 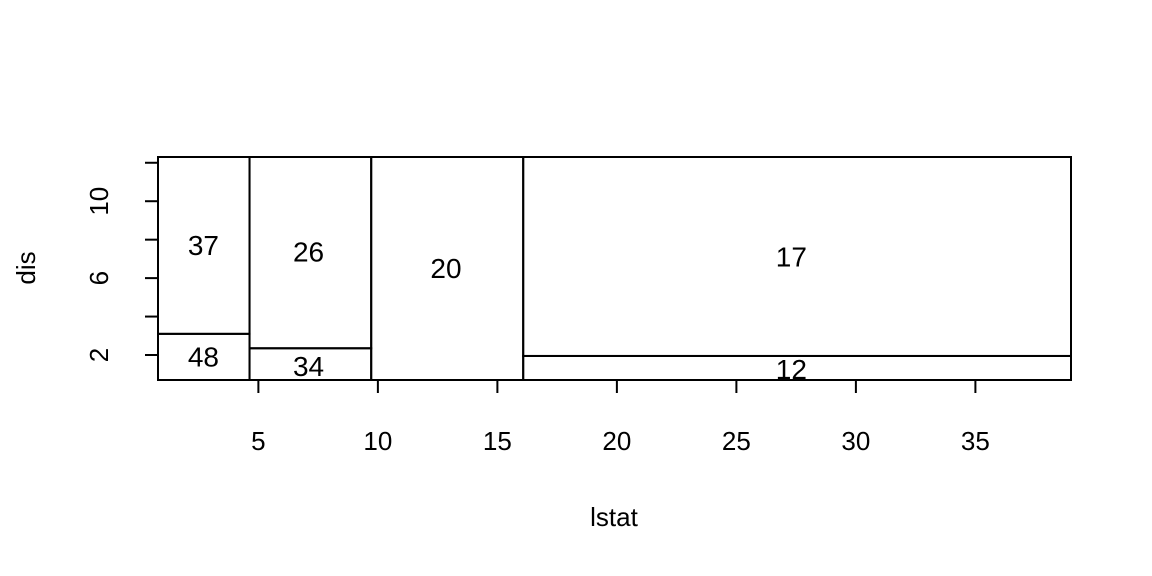 What do you see at coordinates (121, 261) in the screenshot?
I see `y-axis: 2 6 10` at bounding box center [121, 261].